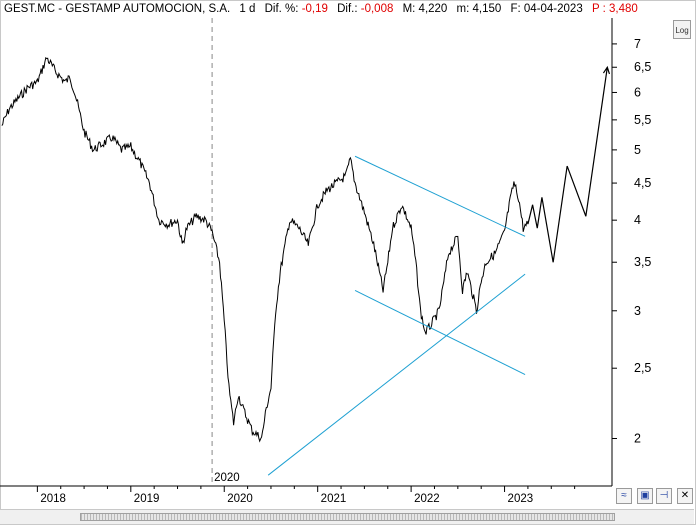  Describe the element at coordinates (306, 495) in the screenshot. I see `x-ticks: 2018 2019 2020 2021 2022 2023` at that location.